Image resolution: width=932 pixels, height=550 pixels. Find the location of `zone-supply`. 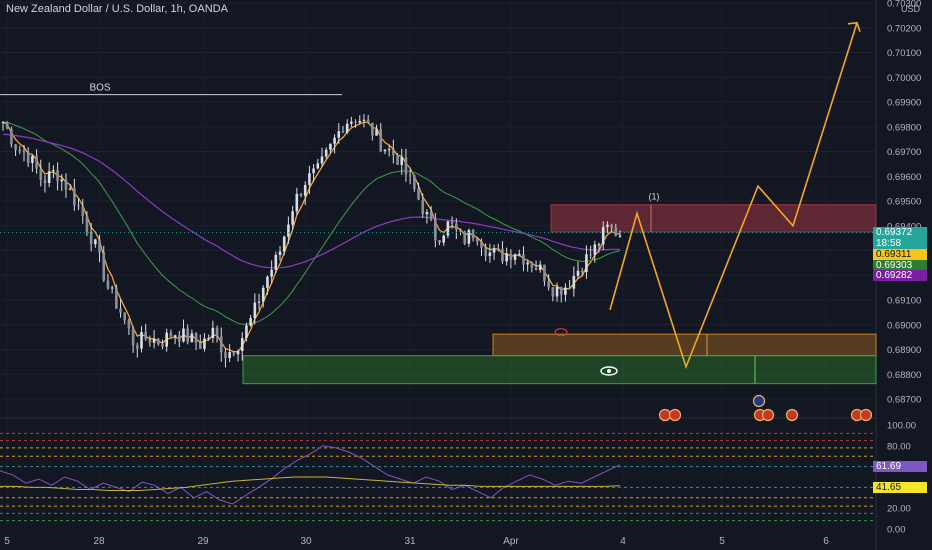

zone-supply is located at coordinates (713, 218).